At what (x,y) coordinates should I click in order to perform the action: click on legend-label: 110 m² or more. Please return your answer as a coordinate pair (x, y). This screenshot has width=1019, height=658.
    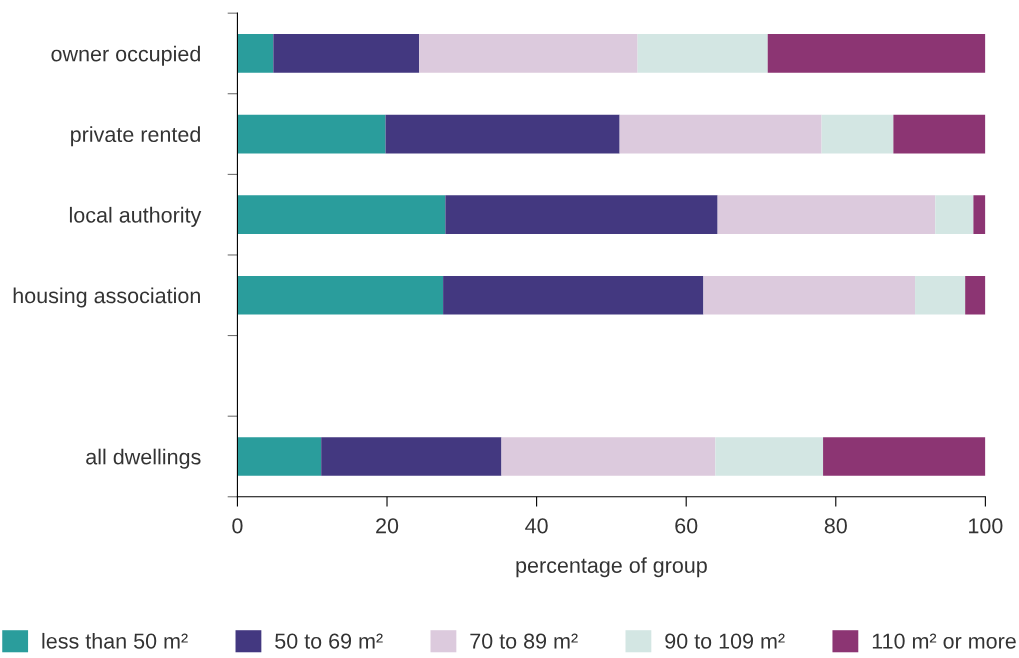
    Looking at the image, I should click on (944, 641).